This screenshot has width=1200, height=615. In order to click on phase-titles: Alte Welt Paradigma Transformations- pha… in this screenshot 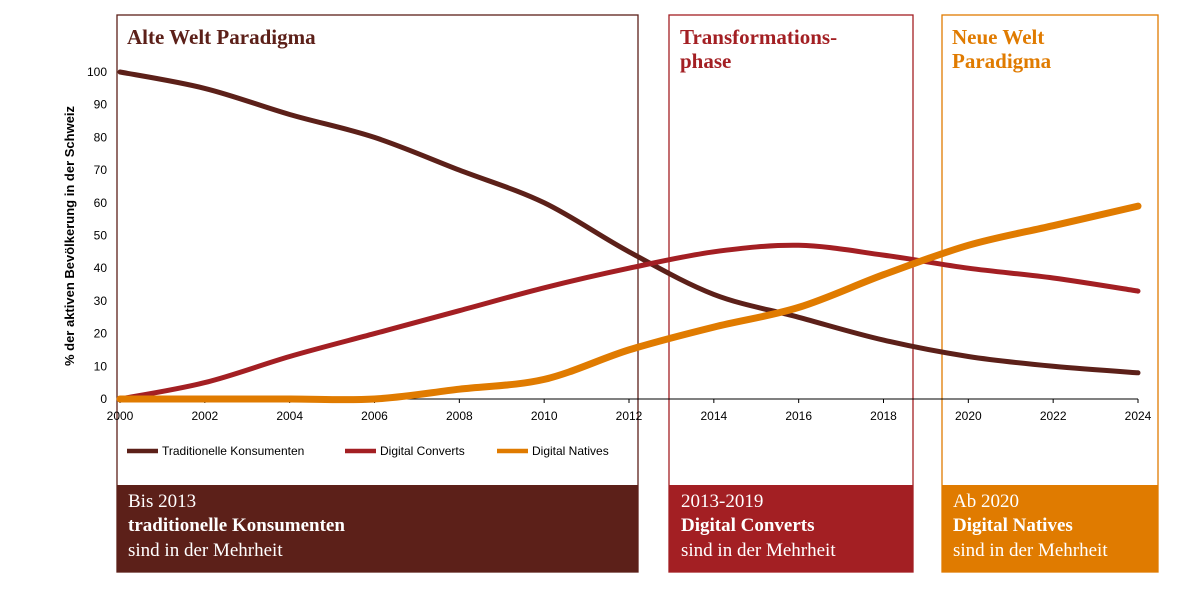, I will do `click(589, 49)`.